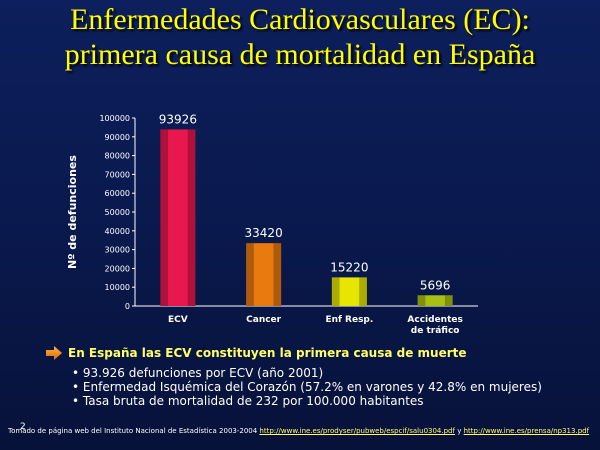  I want to click on y-tick-label: 40000, so click(117, 231).